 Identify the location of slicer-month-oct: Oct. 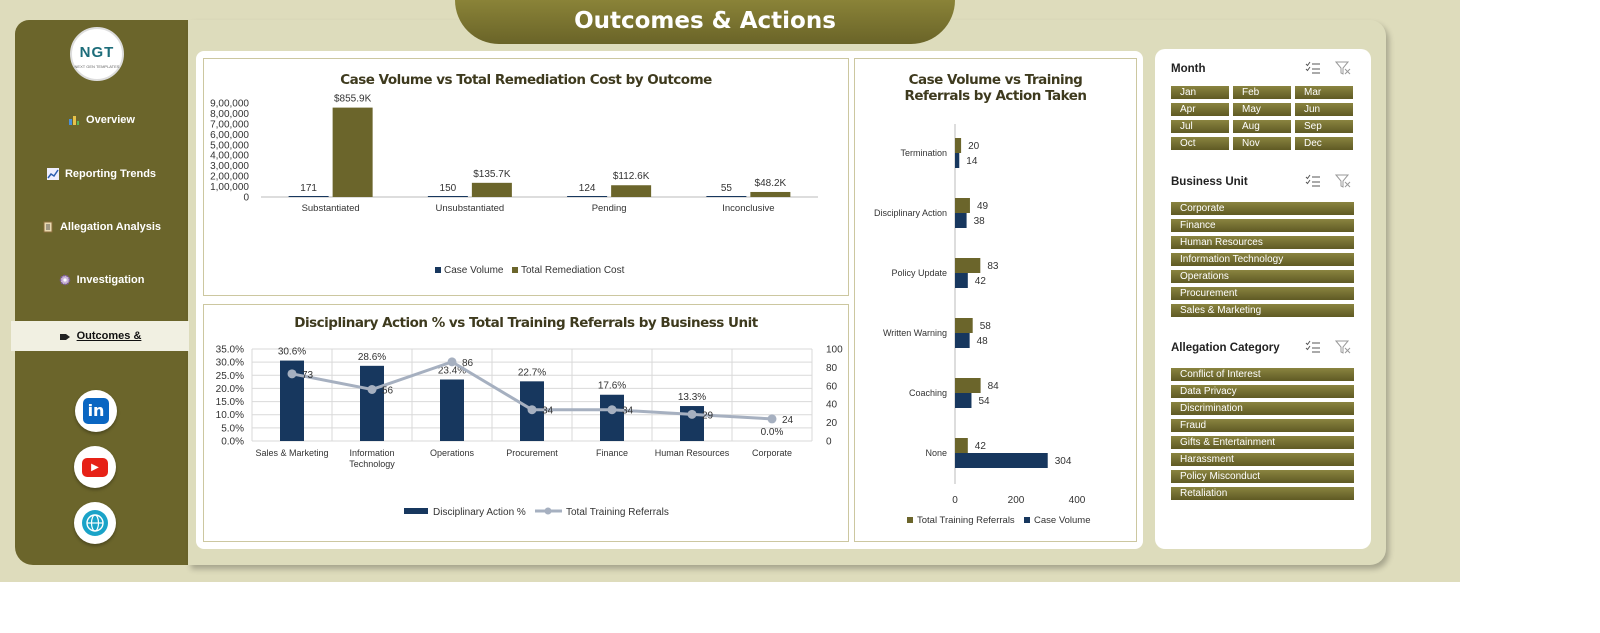
(1200, 143).